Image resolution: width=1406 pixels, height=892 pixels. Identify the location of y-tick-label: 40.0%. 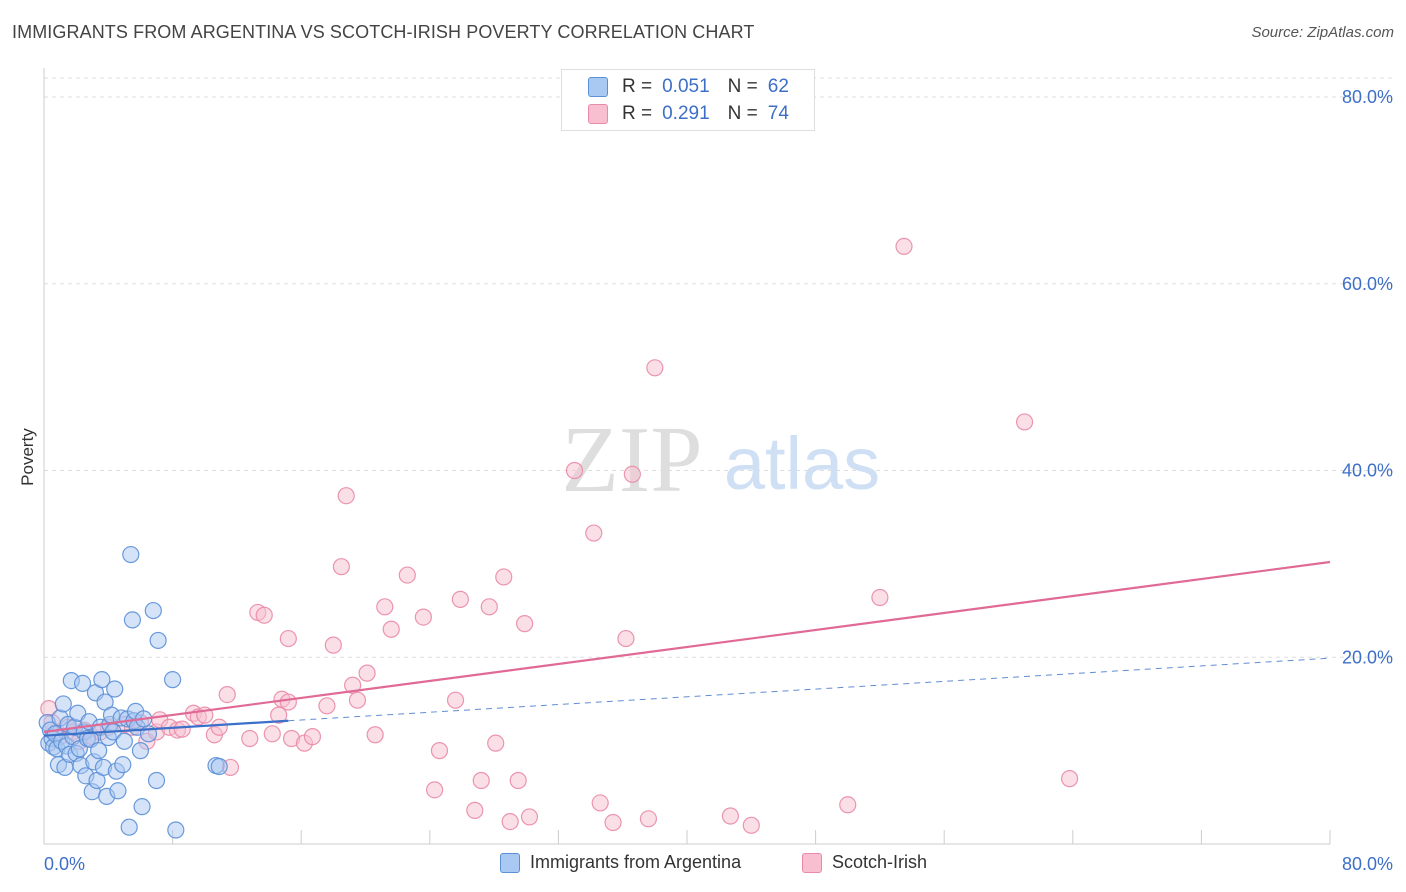
(1367, 471).